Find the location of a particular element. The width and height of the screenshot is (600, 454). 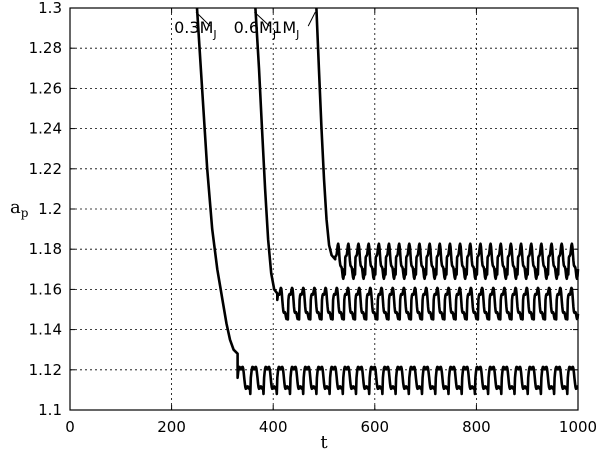

x-tick-label: 800 is located at coordinates (476, 427).